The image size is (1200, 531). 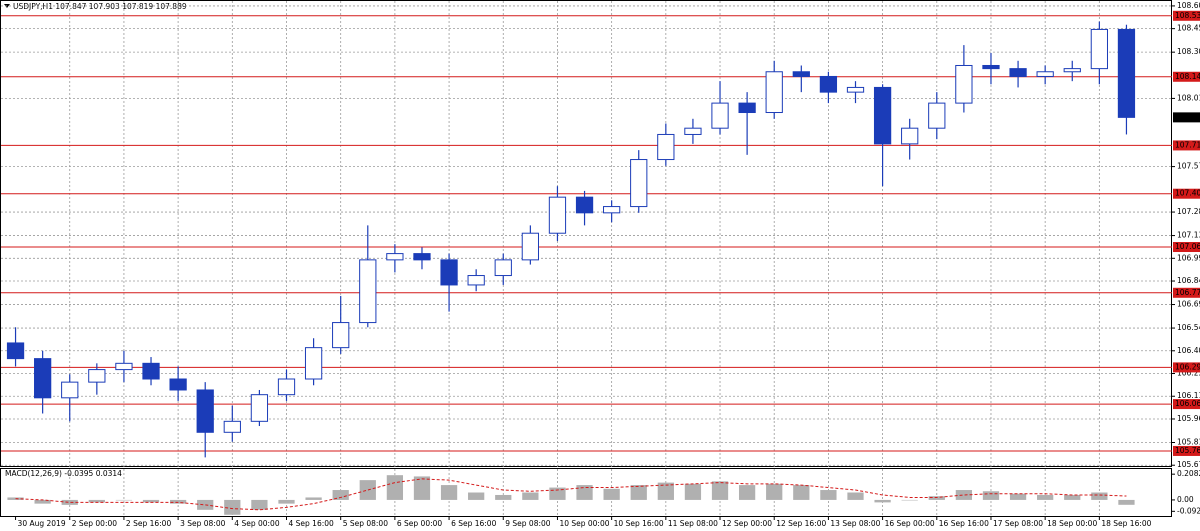 I want to click on x-tick-label: 6 Sep 16:00, so click(x=474, y=523).